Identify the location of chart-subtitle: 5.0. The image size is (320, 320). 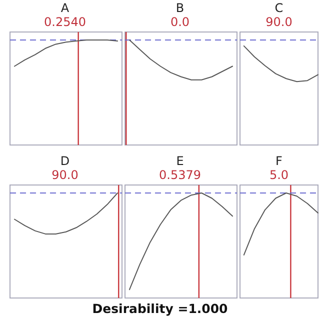
(279, 175).